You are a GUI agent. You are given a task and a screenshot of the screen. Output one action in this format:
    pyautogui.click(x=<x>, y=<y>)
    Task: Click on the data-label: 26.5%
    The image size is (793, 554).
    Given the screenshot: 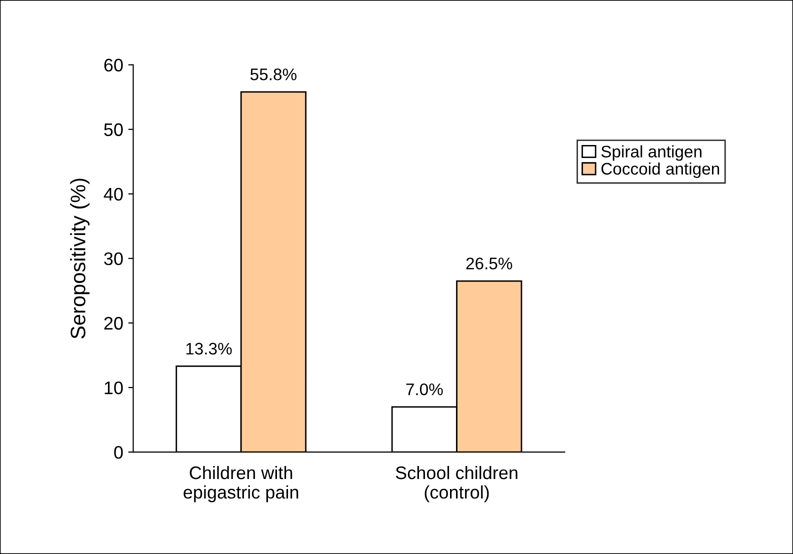 What is the action you would take?
    pyautogui.click(x=489, y=264)
    